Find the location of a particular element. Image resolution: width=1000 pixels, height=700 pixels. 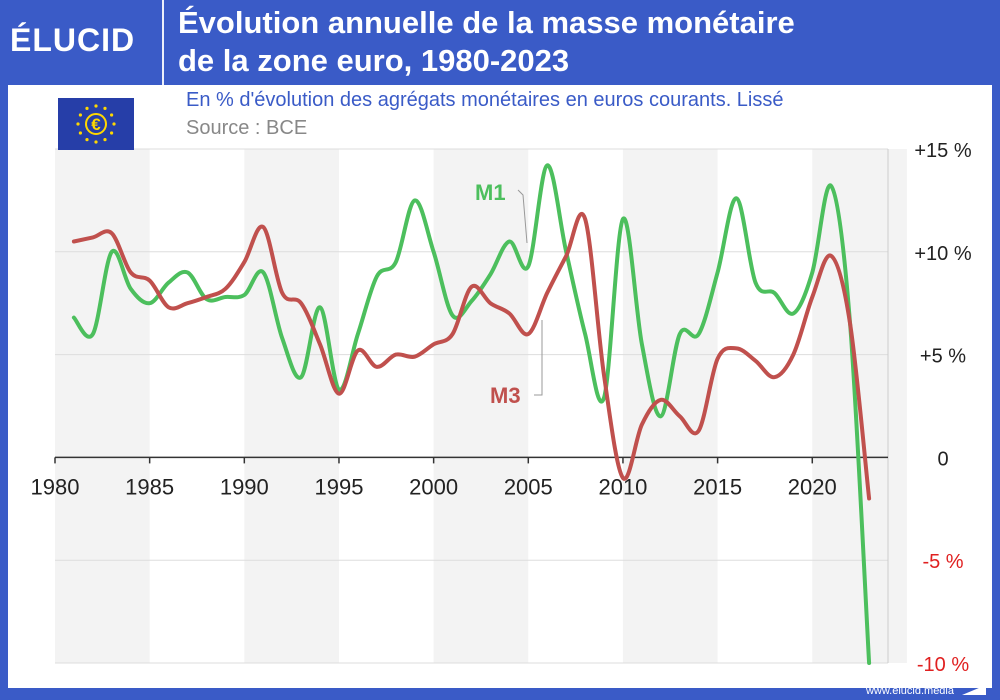

label-leader-m1 is located at coordinates (522, 216).